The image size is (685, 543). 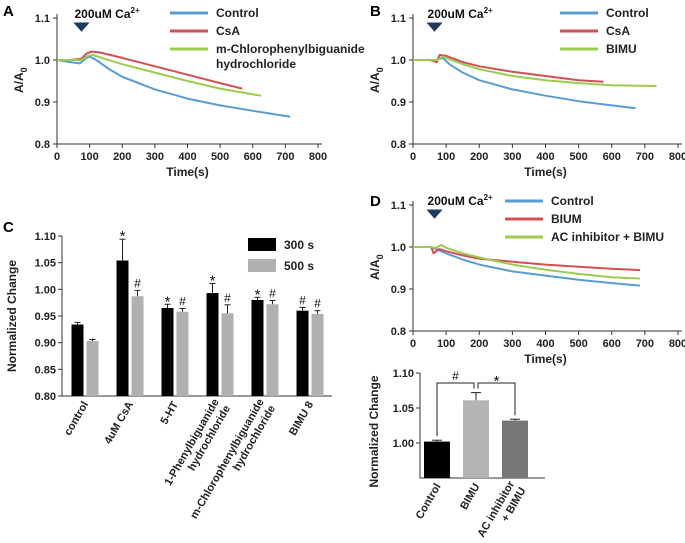 I want to click on category-label-line: control, so click(x=76, y=419).